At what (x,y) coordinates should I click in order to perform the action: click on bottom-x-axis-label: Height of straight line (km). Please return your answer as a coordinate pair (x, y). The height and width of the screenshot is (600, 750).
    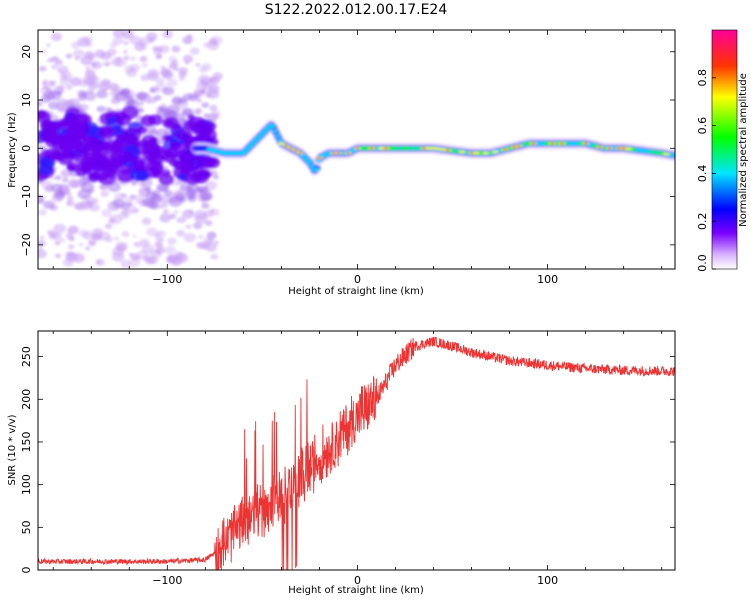
    Looking at the image, I should click on (356, 590).